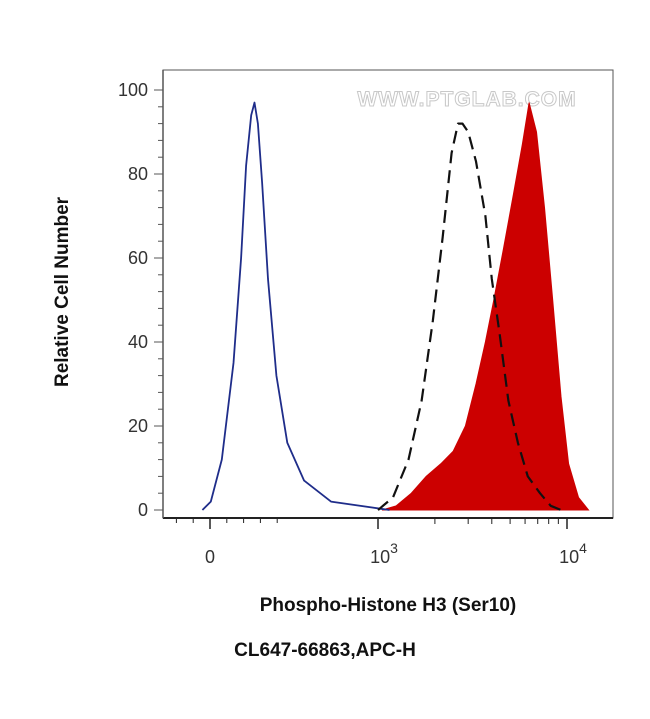  I want to click on y-tick-label: 0, so click(143, 510).